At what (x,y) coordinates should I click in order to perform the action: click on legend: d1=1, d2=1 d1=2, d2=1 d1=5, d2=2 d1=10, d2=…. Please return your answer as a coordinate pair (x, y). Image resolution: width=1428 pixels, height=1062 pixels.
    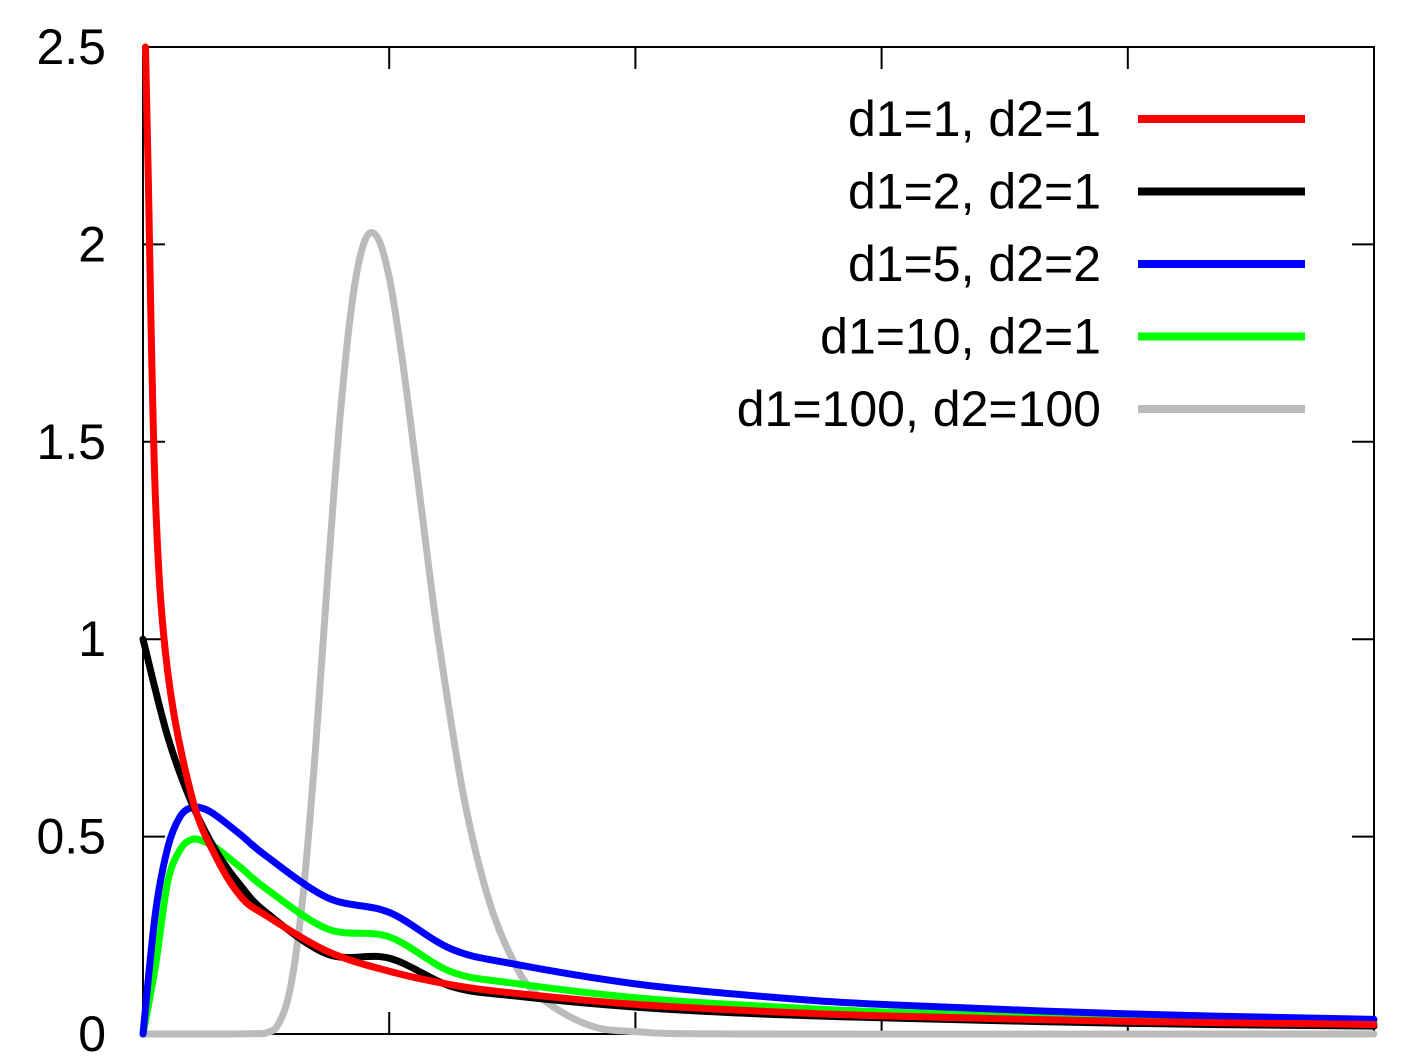
    Looking at the image, I should click on (1021, 264).